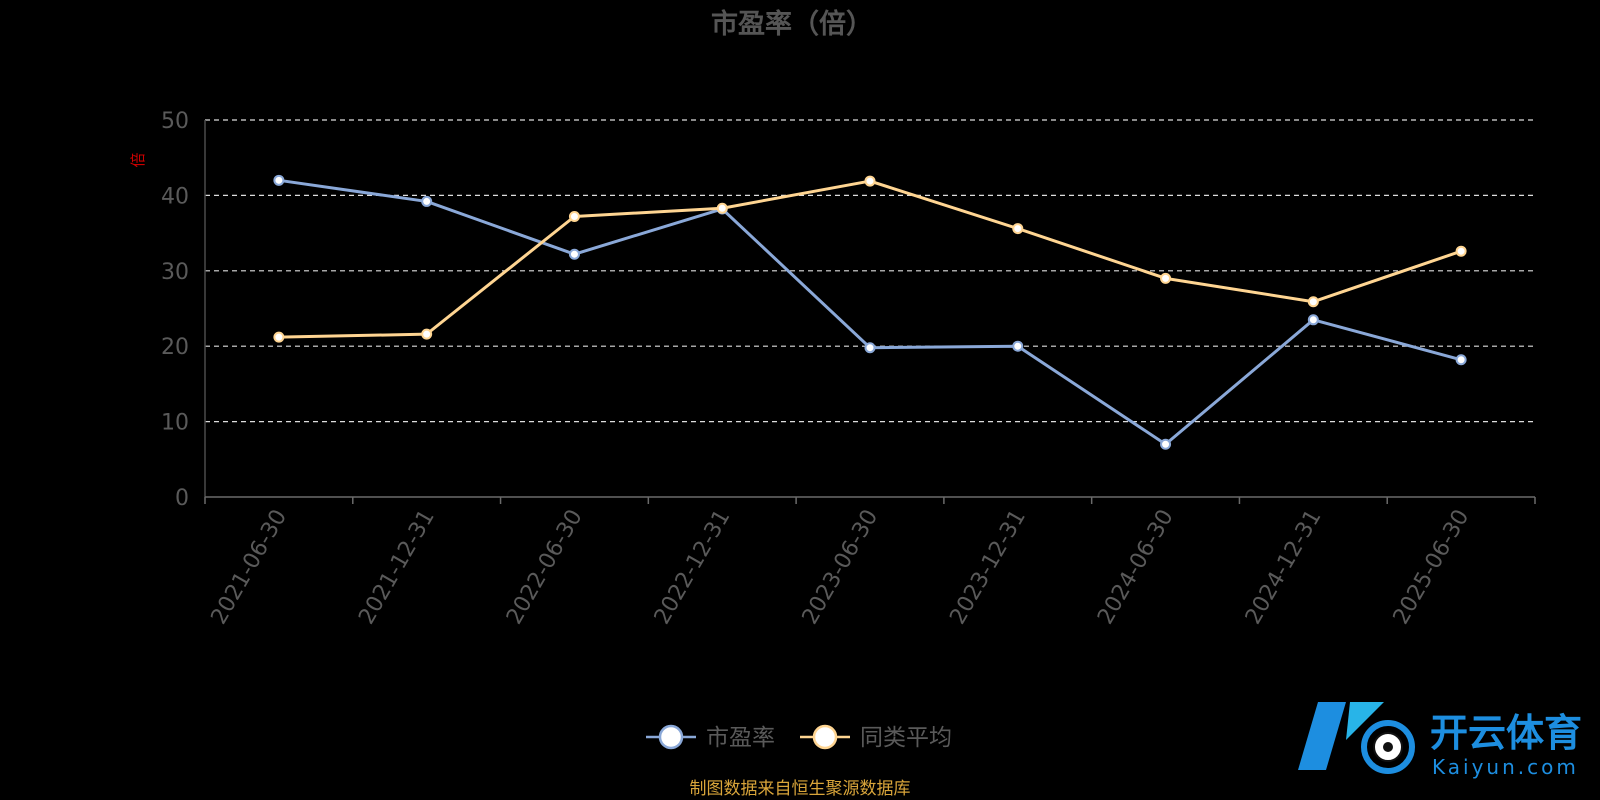  I want to click on y-axis-unit: 倍, so click(138, 159).